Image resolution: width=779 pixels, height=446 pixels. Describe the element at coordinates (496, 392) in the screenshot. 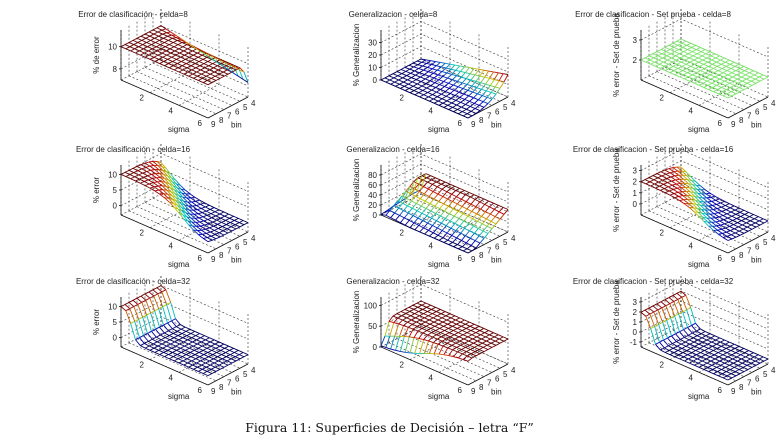

I see `bin-axis-label: bin` at that location.